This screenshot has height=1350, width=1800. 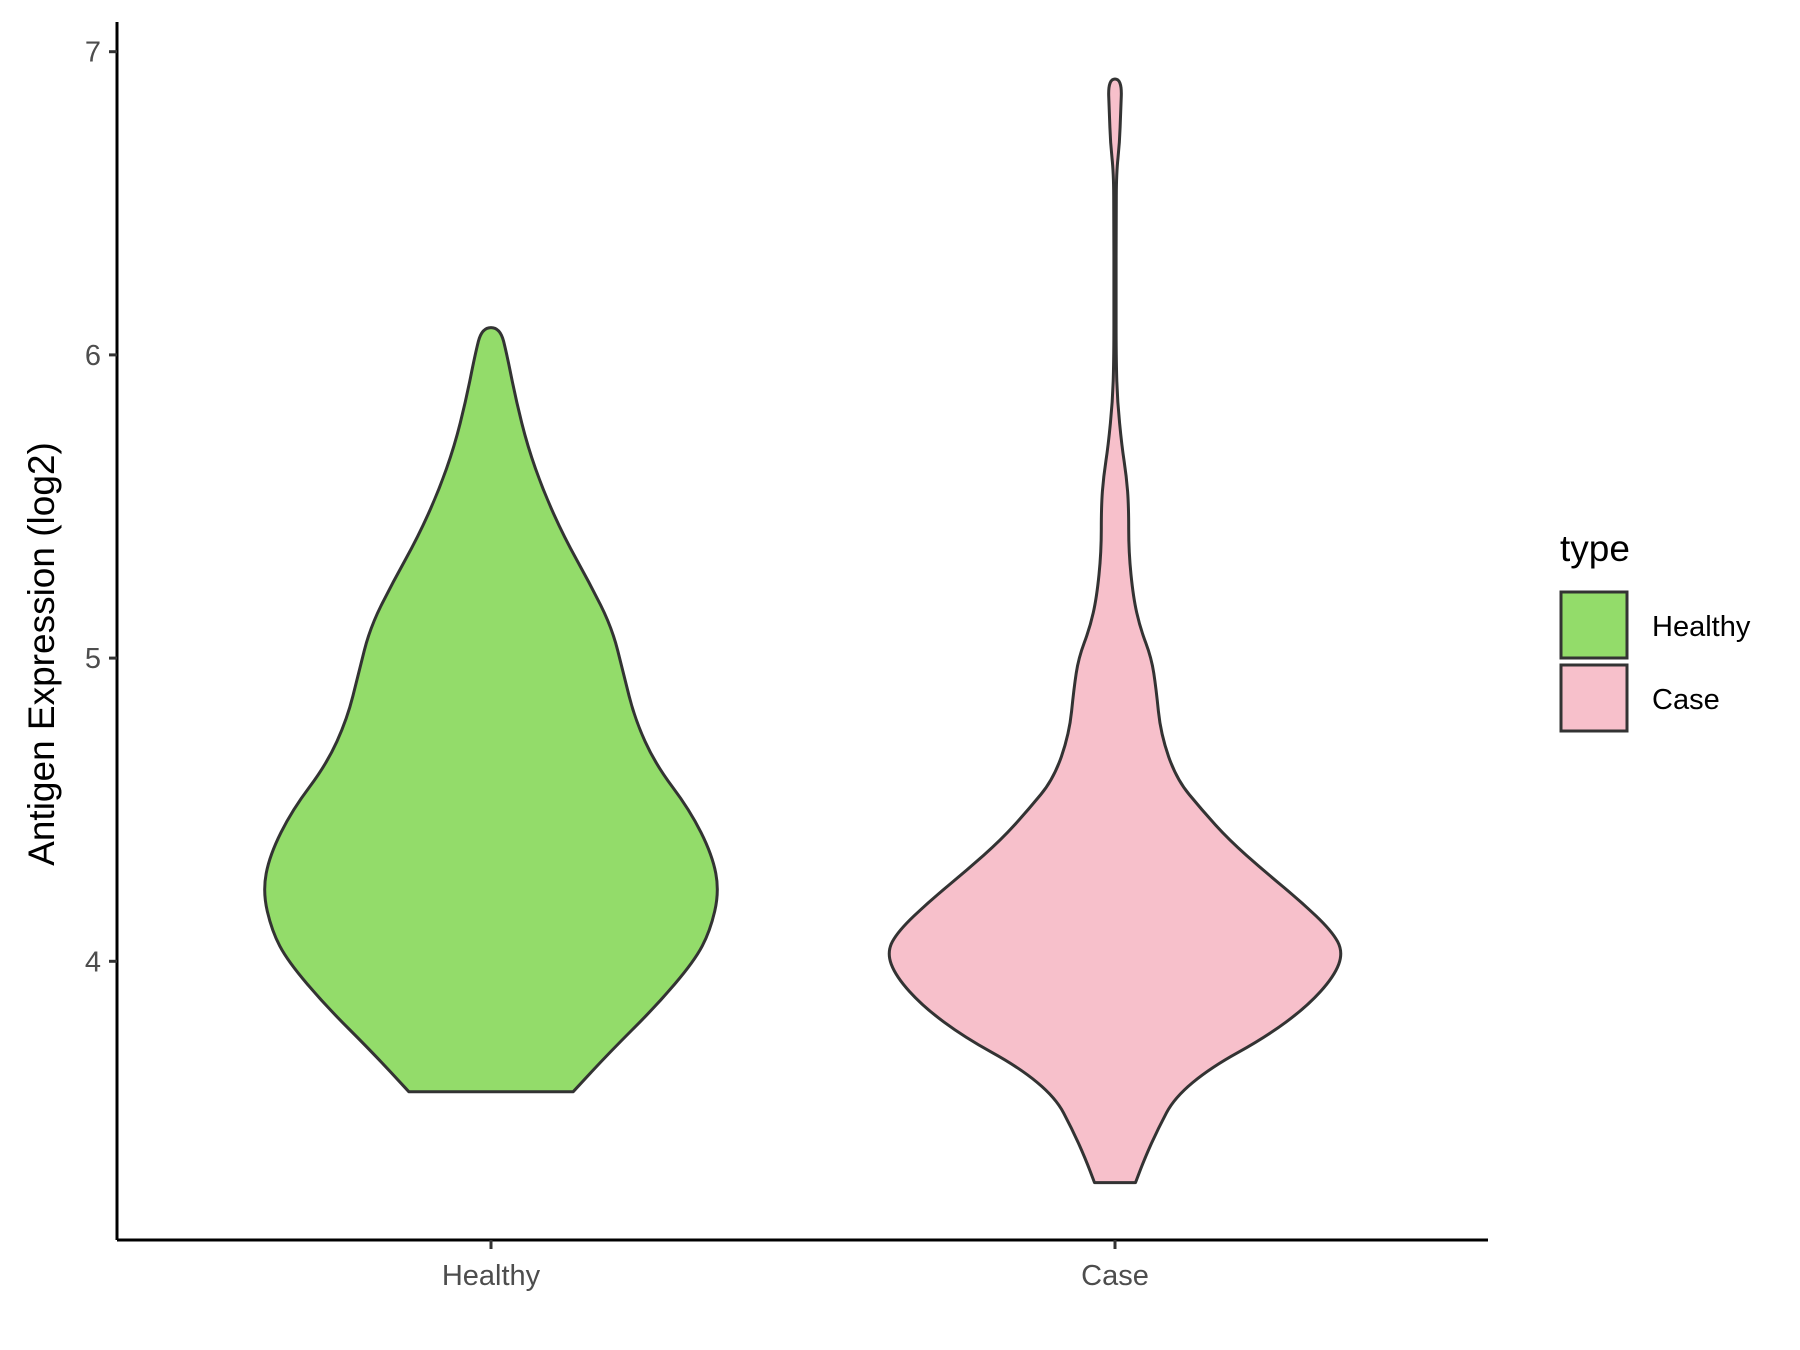 I want to click on x-tick-label: Case, so click(x=1115, y=1276).